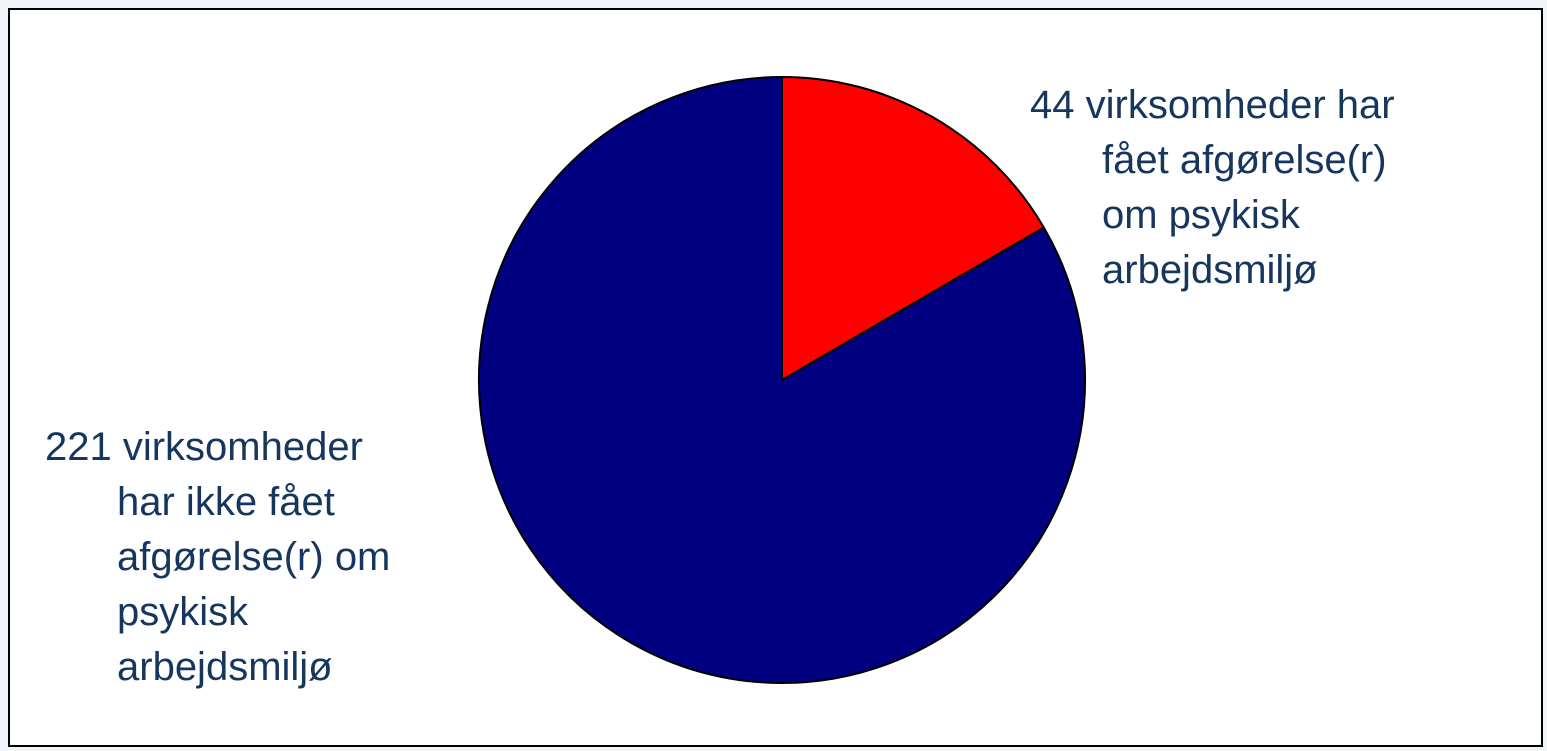  Describe the element at coordinates (1210, 270) in the screenshot. I see `slice-label-44-line-4: arbejdsmiljø` at that location.